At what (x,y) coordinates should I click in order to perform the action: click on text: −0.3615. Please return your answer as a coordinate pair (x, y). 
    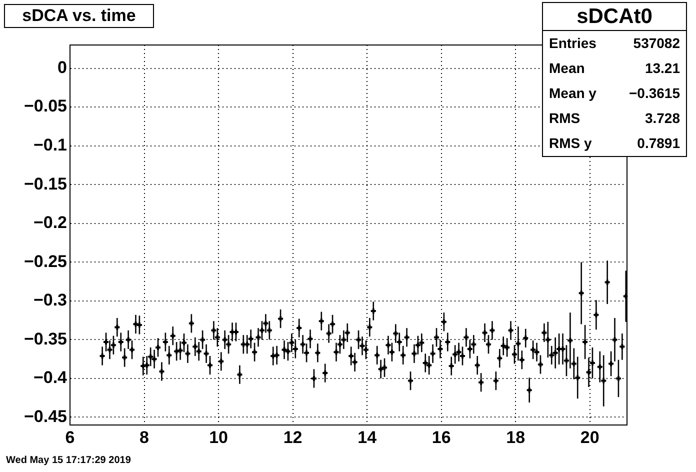
    Looking at the image, I should click on (654, 93).